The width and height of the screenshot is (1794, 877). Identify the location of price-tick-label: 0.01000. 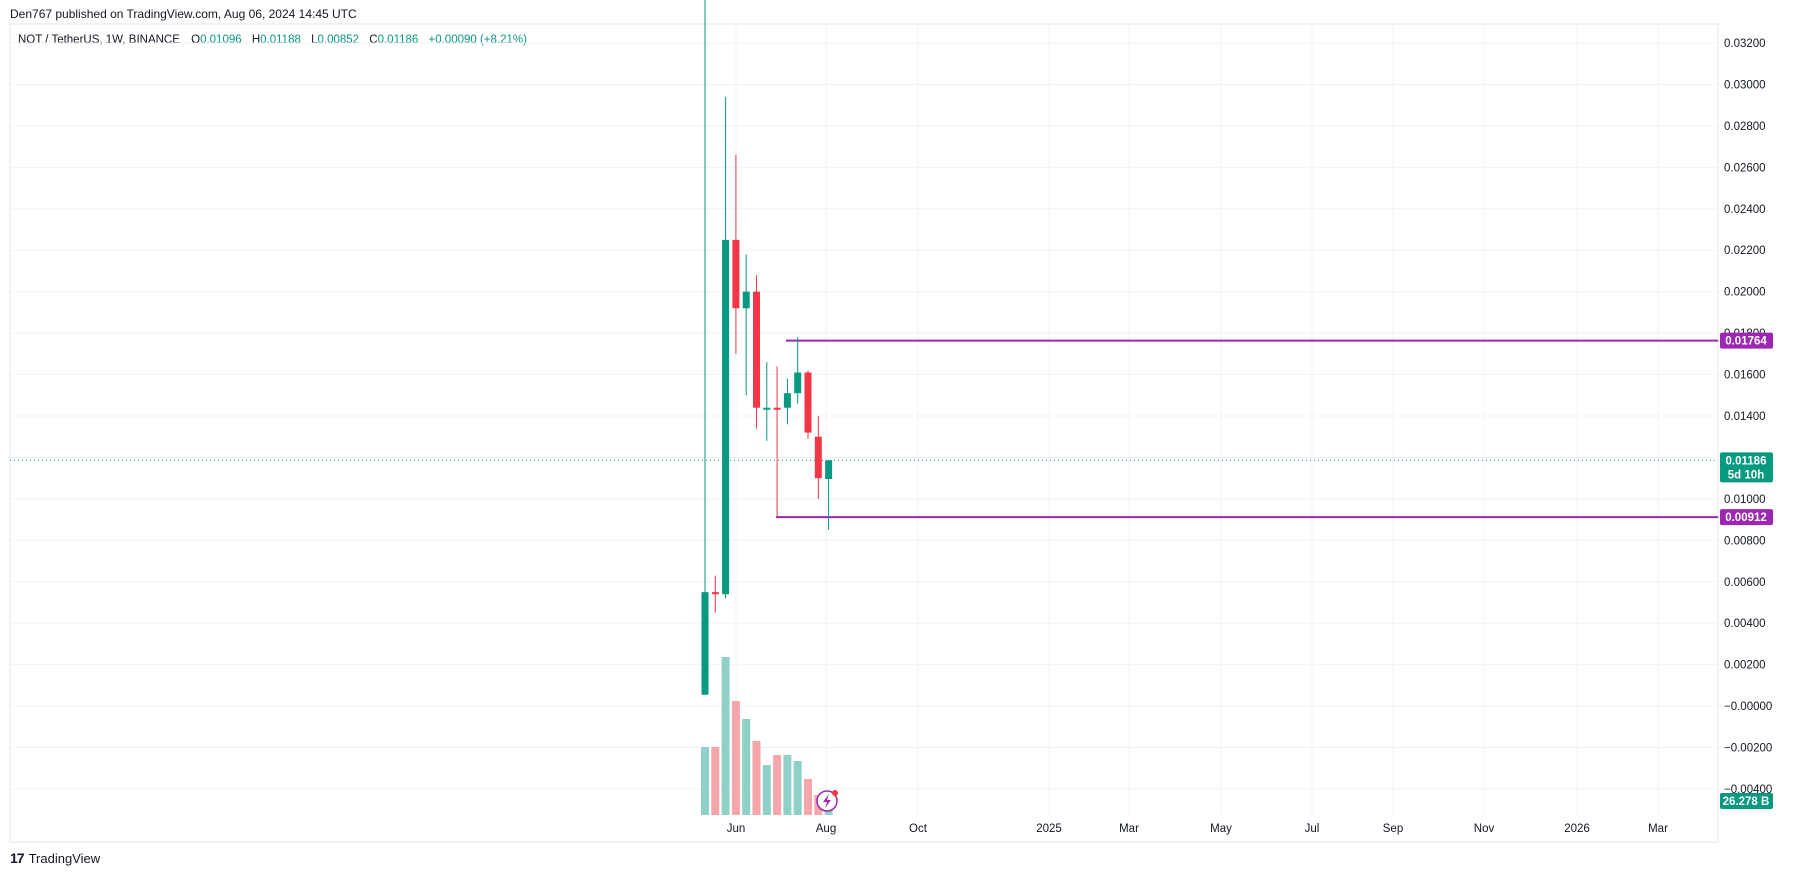
(1745, 500).